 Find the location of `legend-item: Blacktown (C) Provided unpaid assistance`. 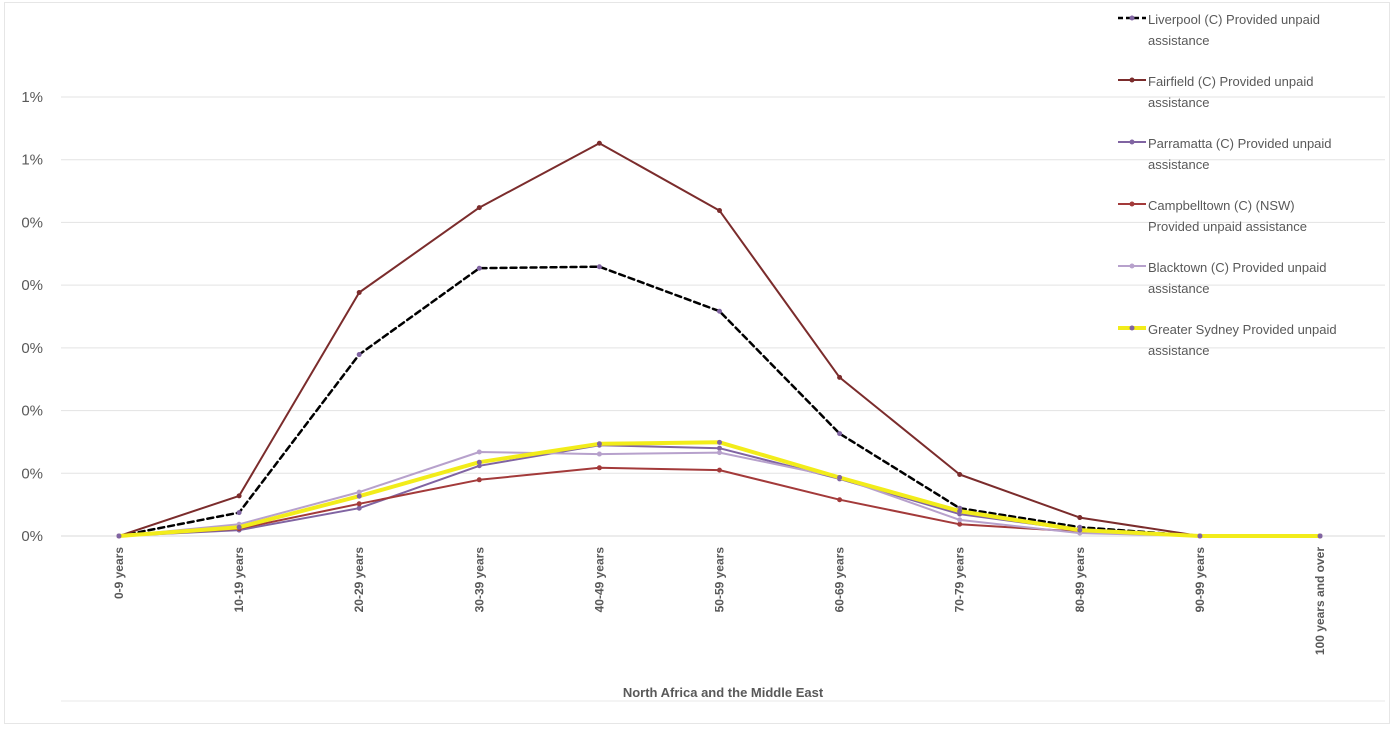

legend-item: Blacktown (C) Provided unpaid assistance is located at coordinates (1252, 288).